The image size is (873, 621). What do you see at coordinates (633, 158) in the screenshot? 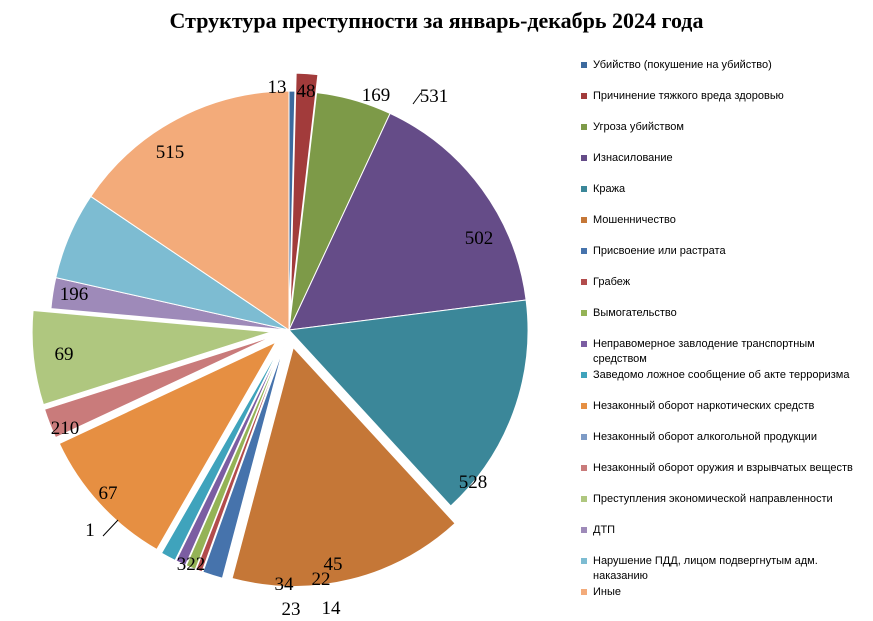
I see `legend-label: Изнасилование` at bounding box center [633, 158].